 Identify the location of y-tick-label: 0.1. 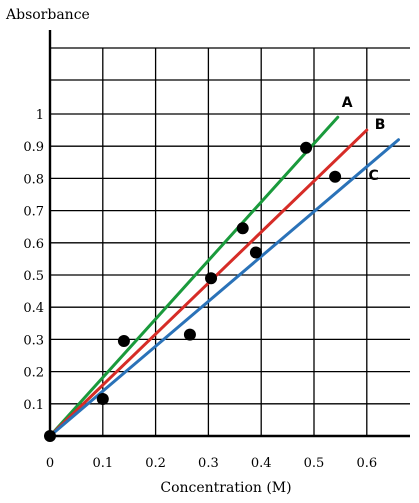
(33, 405).